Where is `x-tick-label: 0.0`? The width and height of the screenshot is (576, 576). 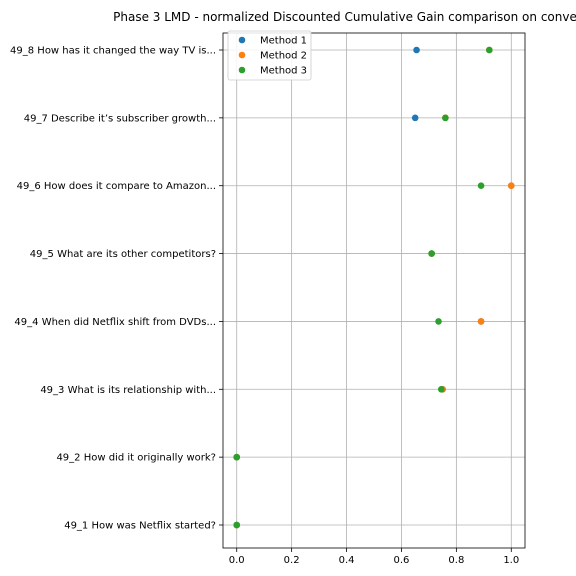 x-tick-label: 0.0 is located at coordinates (237, 560).